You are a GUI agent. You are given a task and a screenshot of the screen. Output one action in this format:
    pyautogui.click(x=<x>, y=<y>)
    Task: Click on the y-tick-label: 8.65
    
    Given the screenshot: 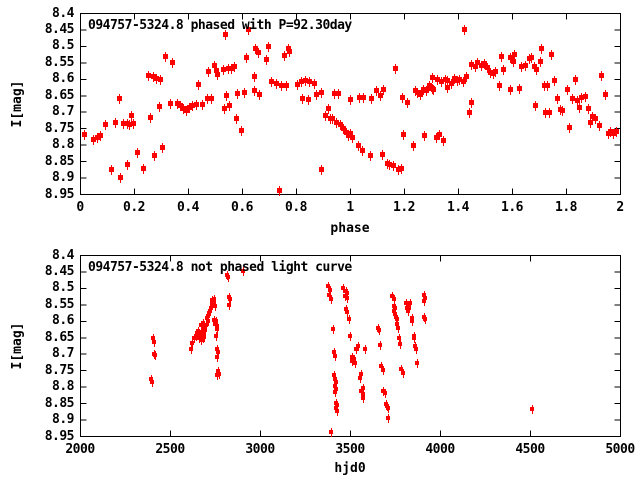 What is the action you would take?
    pyautogui.click(x=59, y=337)
    